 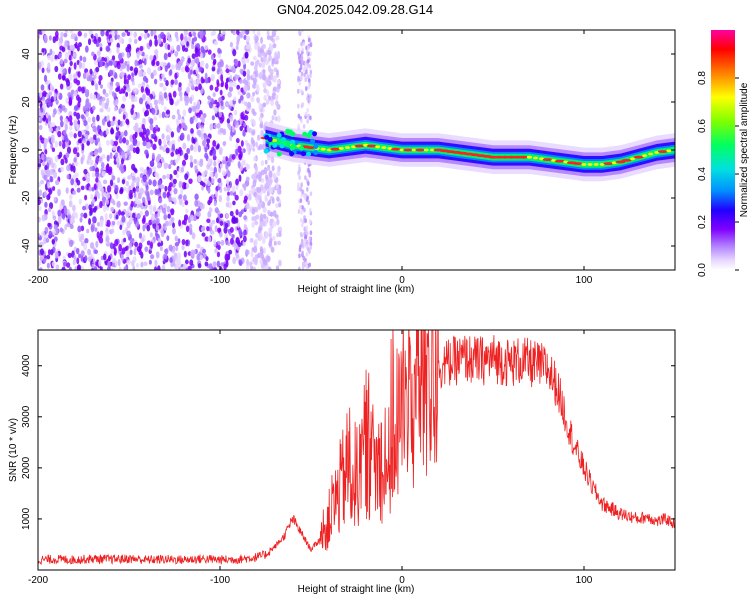 What do you see at coordinates (13, 150) in the screenshot?
I see `spectrogram-y-label: Frequency (Hz)` at bounding box center [13, 150].